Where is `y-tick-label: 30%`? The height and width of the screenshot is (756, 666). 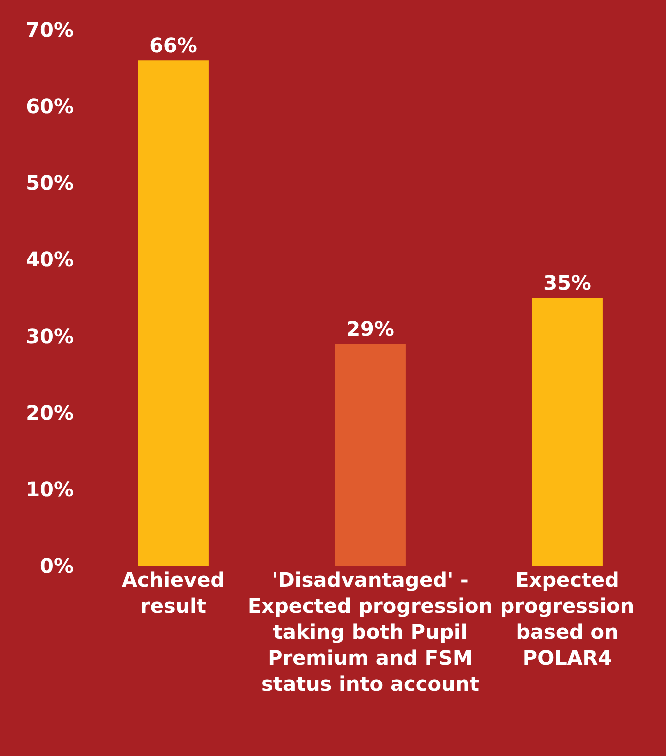
y-tick-label: 30% is located at coordinates (50, 336).